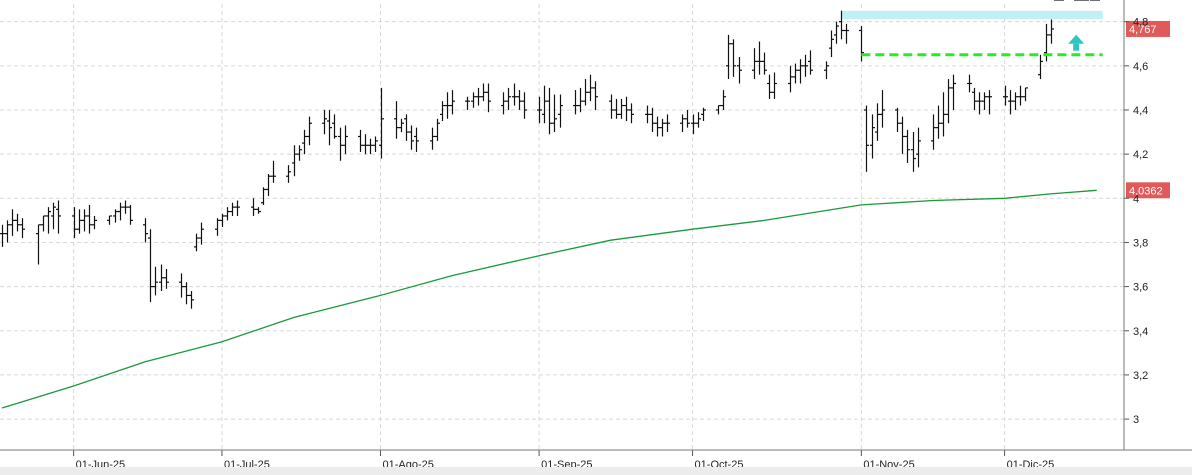 Image resolution: width=1192 pixels, height=475 pixels. Describe the element at coordinates (1143, 30) in the screenshot. I see `last-price-tag-text: 4,767` at that location.